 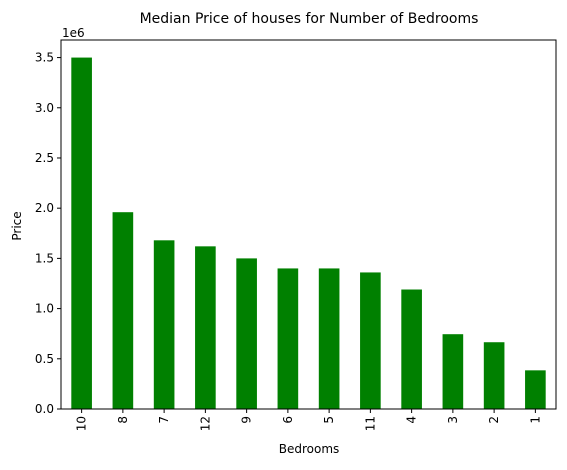 I want to click on y-tick-label-0.0: 0.0, so click(x=44, y=409).